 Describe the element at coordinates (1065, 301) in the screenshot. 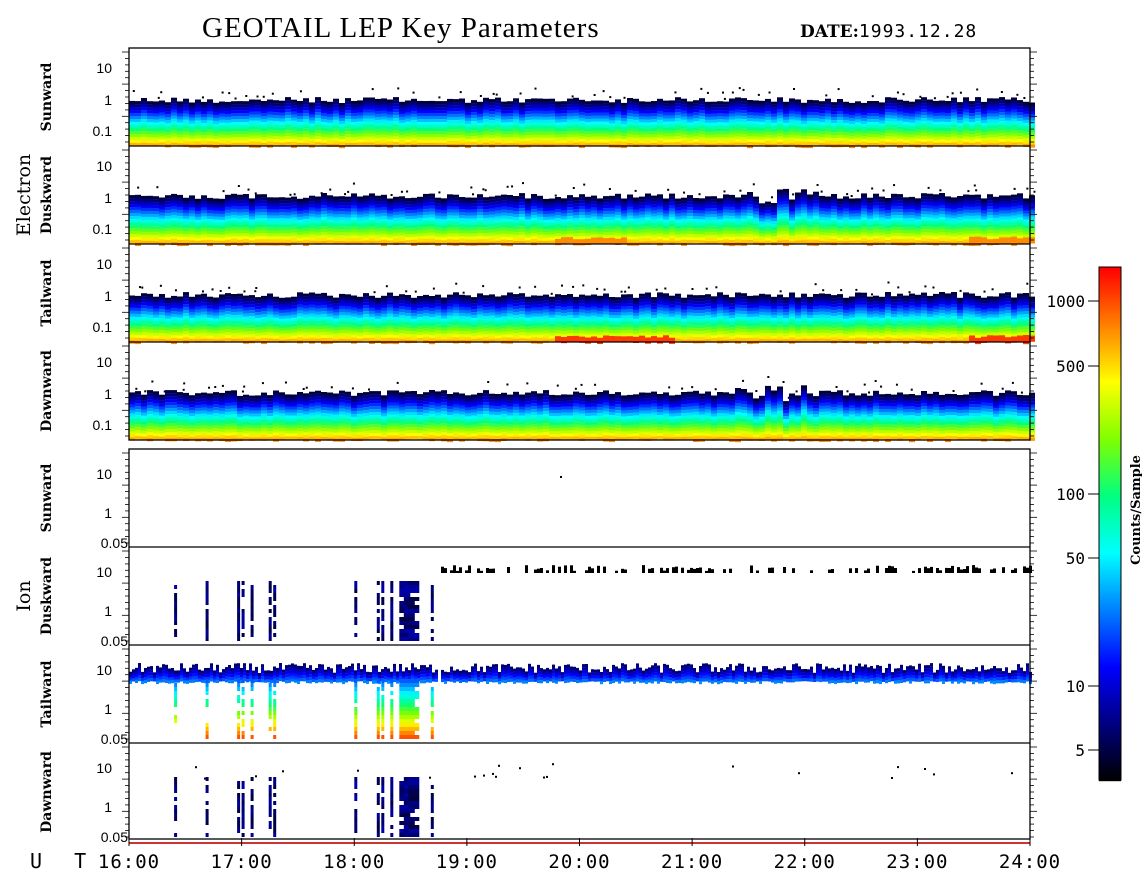

I see `colorbar-tick-label: 1000` at that location.